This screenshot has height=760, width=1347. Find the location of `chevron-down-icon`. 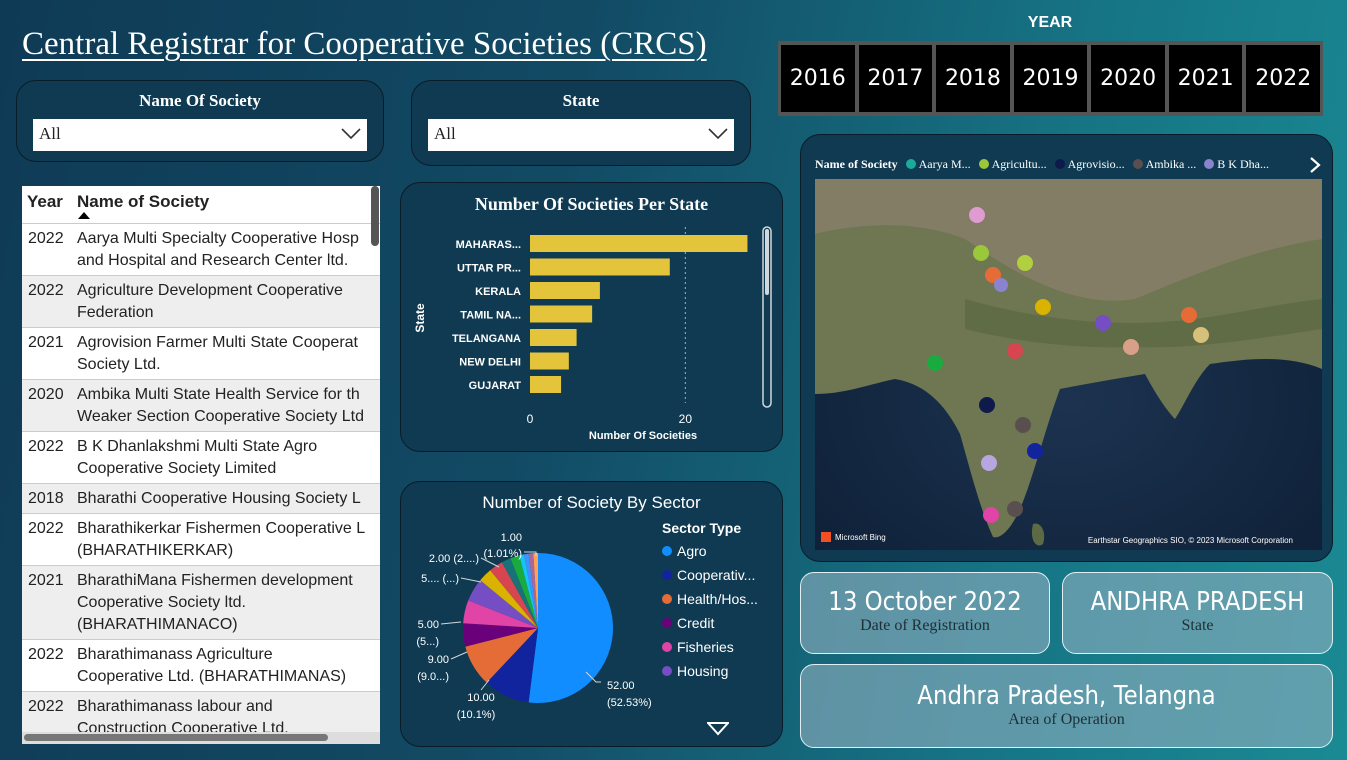

chevron-down-icon is located at coordinates (718, 134).